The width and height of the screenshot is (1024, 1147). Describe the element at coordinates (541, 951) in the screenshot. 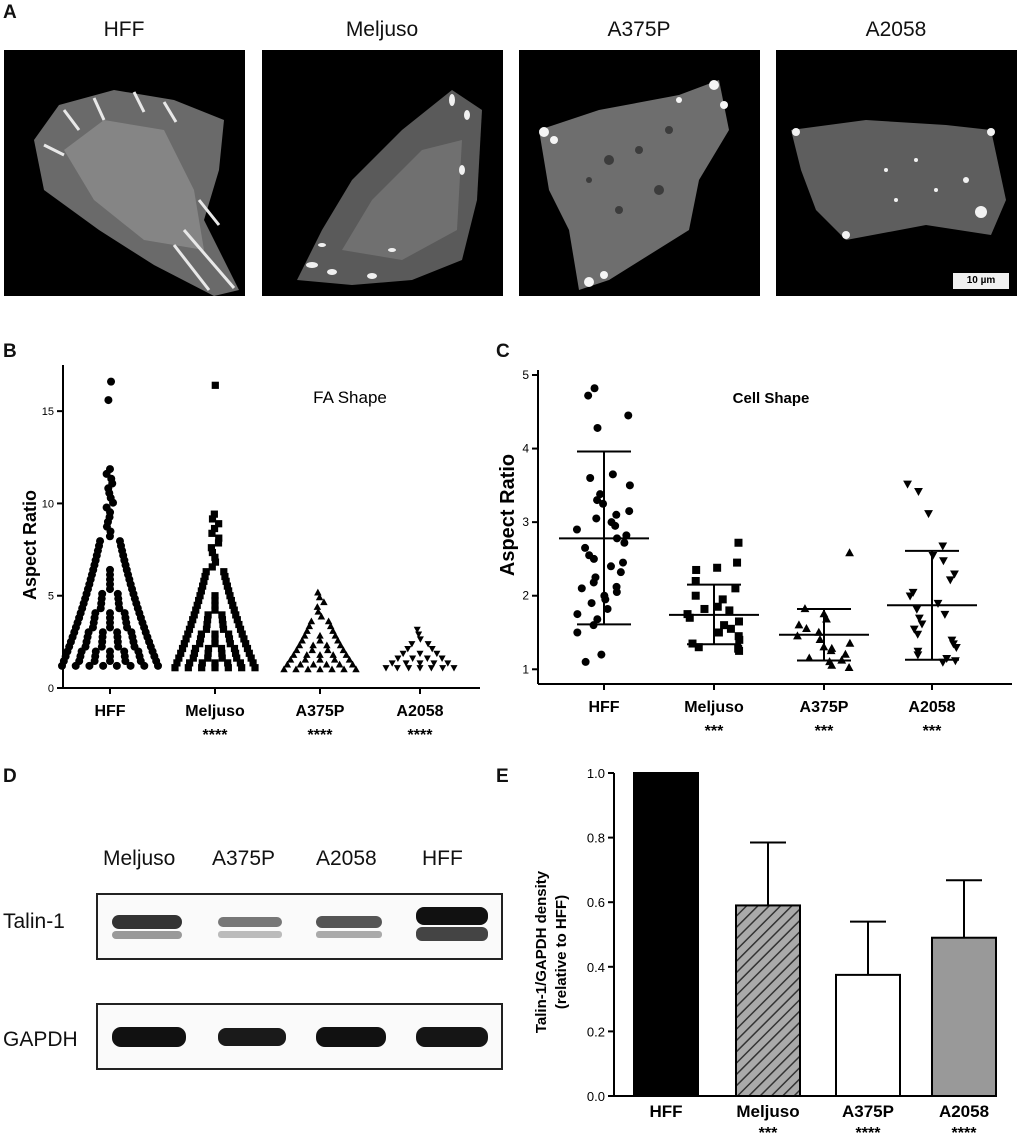

I see `talin-density-ylabel: Talin-1/GAPDH density` at that location.